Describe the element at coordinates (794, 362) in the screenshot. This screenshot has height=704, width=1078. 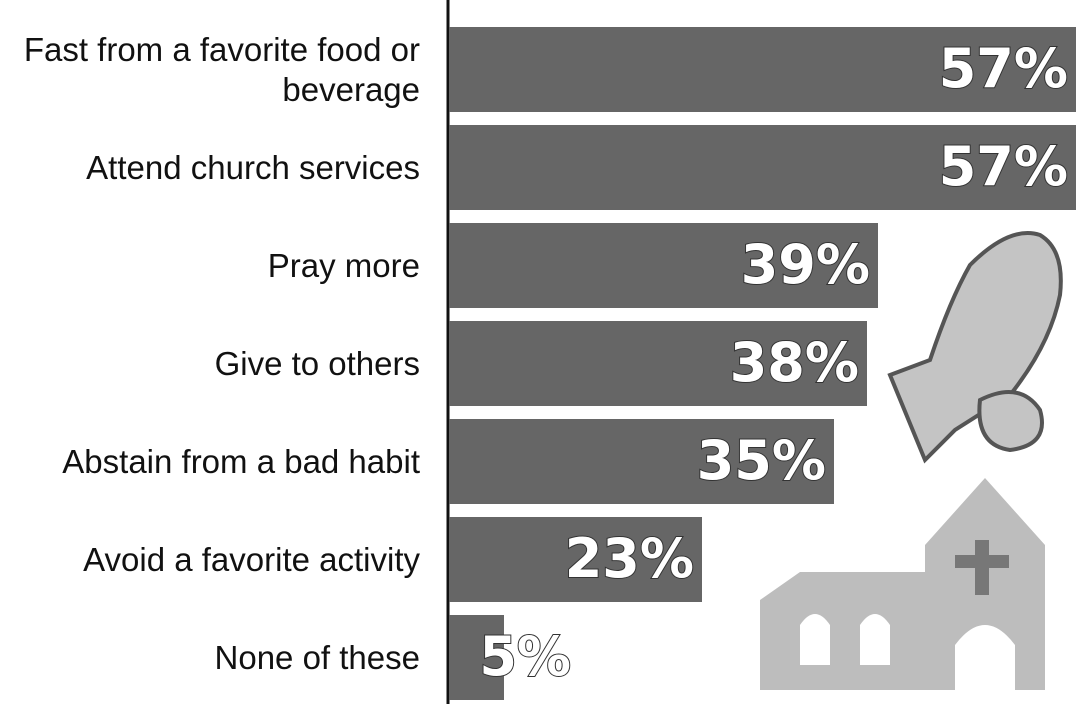
I see `value-label: 38%` at that location.